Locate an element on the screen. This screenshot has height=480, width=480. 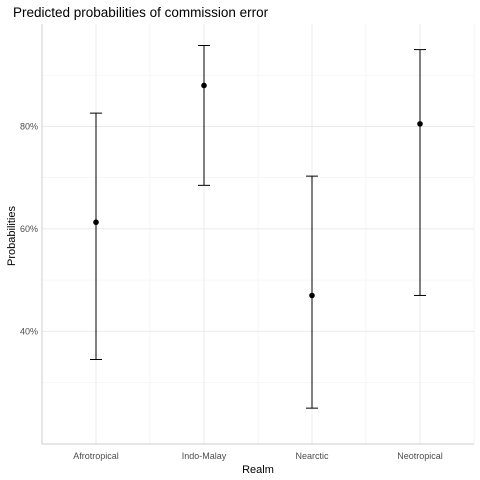
x-tick-label: Neotropical is located at coordinates (420, 456).